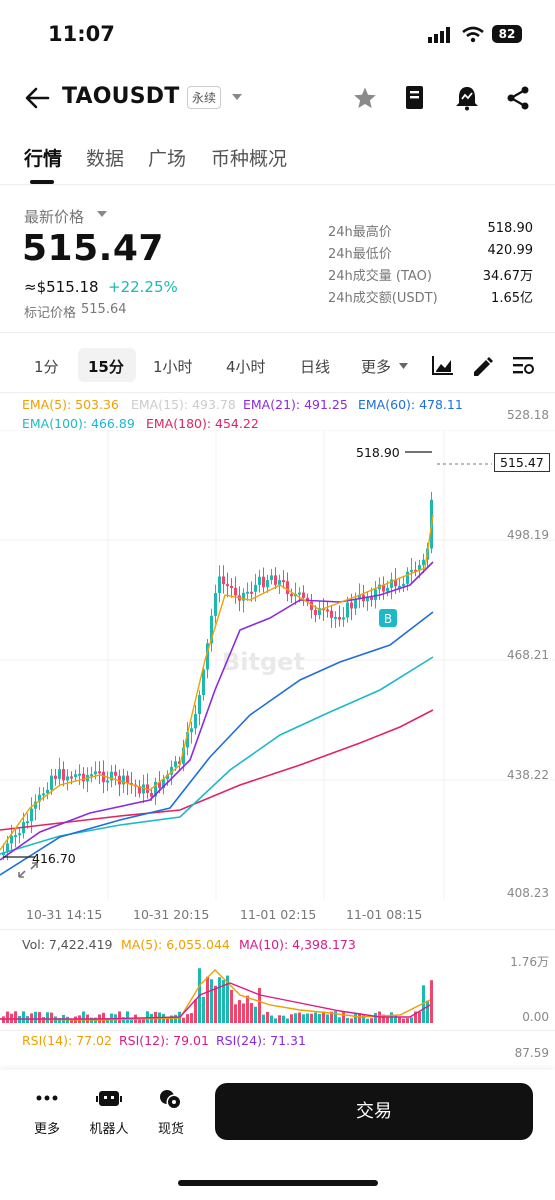 Image resolution: width=555 pixels, height=1200 pixels. I want to click on price-change: +22.25%, so click(143, 287).